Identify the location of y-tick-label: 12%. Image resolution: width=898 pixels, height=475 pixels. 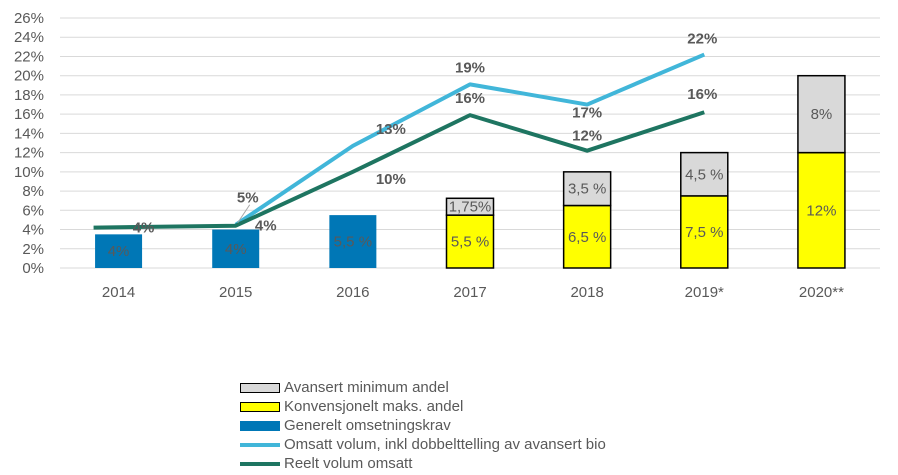
(29, 153).